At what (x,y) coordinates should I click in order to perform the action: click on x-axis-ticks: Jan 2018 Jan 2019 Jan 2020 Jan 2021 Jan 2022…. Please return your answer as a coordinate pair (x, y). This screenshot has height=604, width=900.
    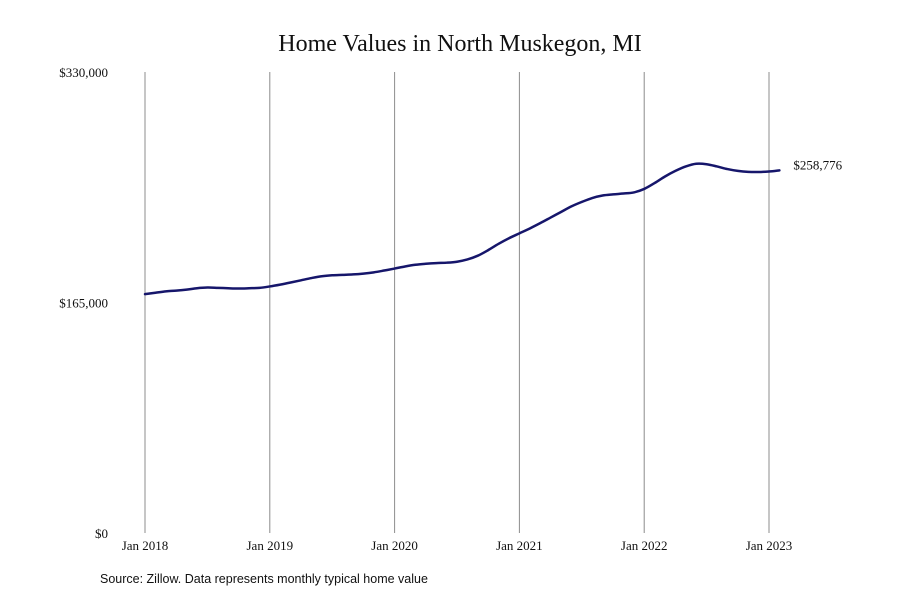
    Looking at the image, I should click on (457, 545).